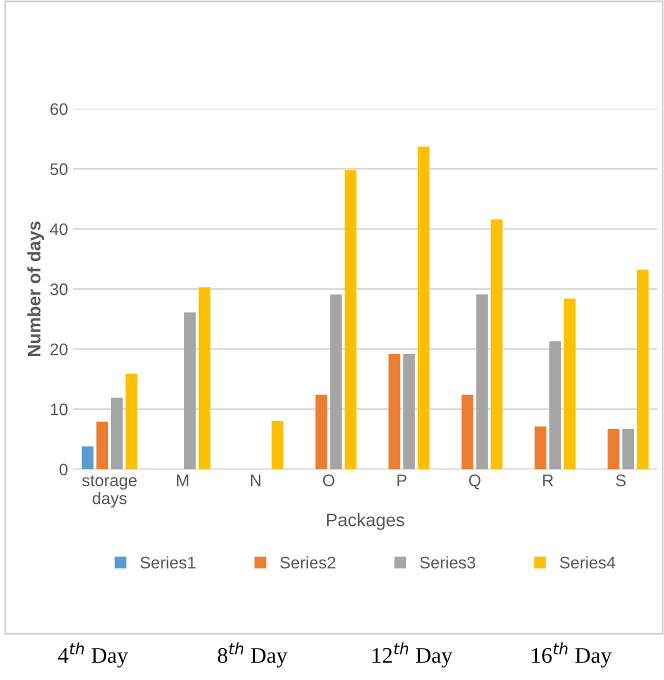  What do you see at coordinates (253, 655) in the screenshot?
I see `text: 8$^{th}$ Day` at bounding box center [253, 655].